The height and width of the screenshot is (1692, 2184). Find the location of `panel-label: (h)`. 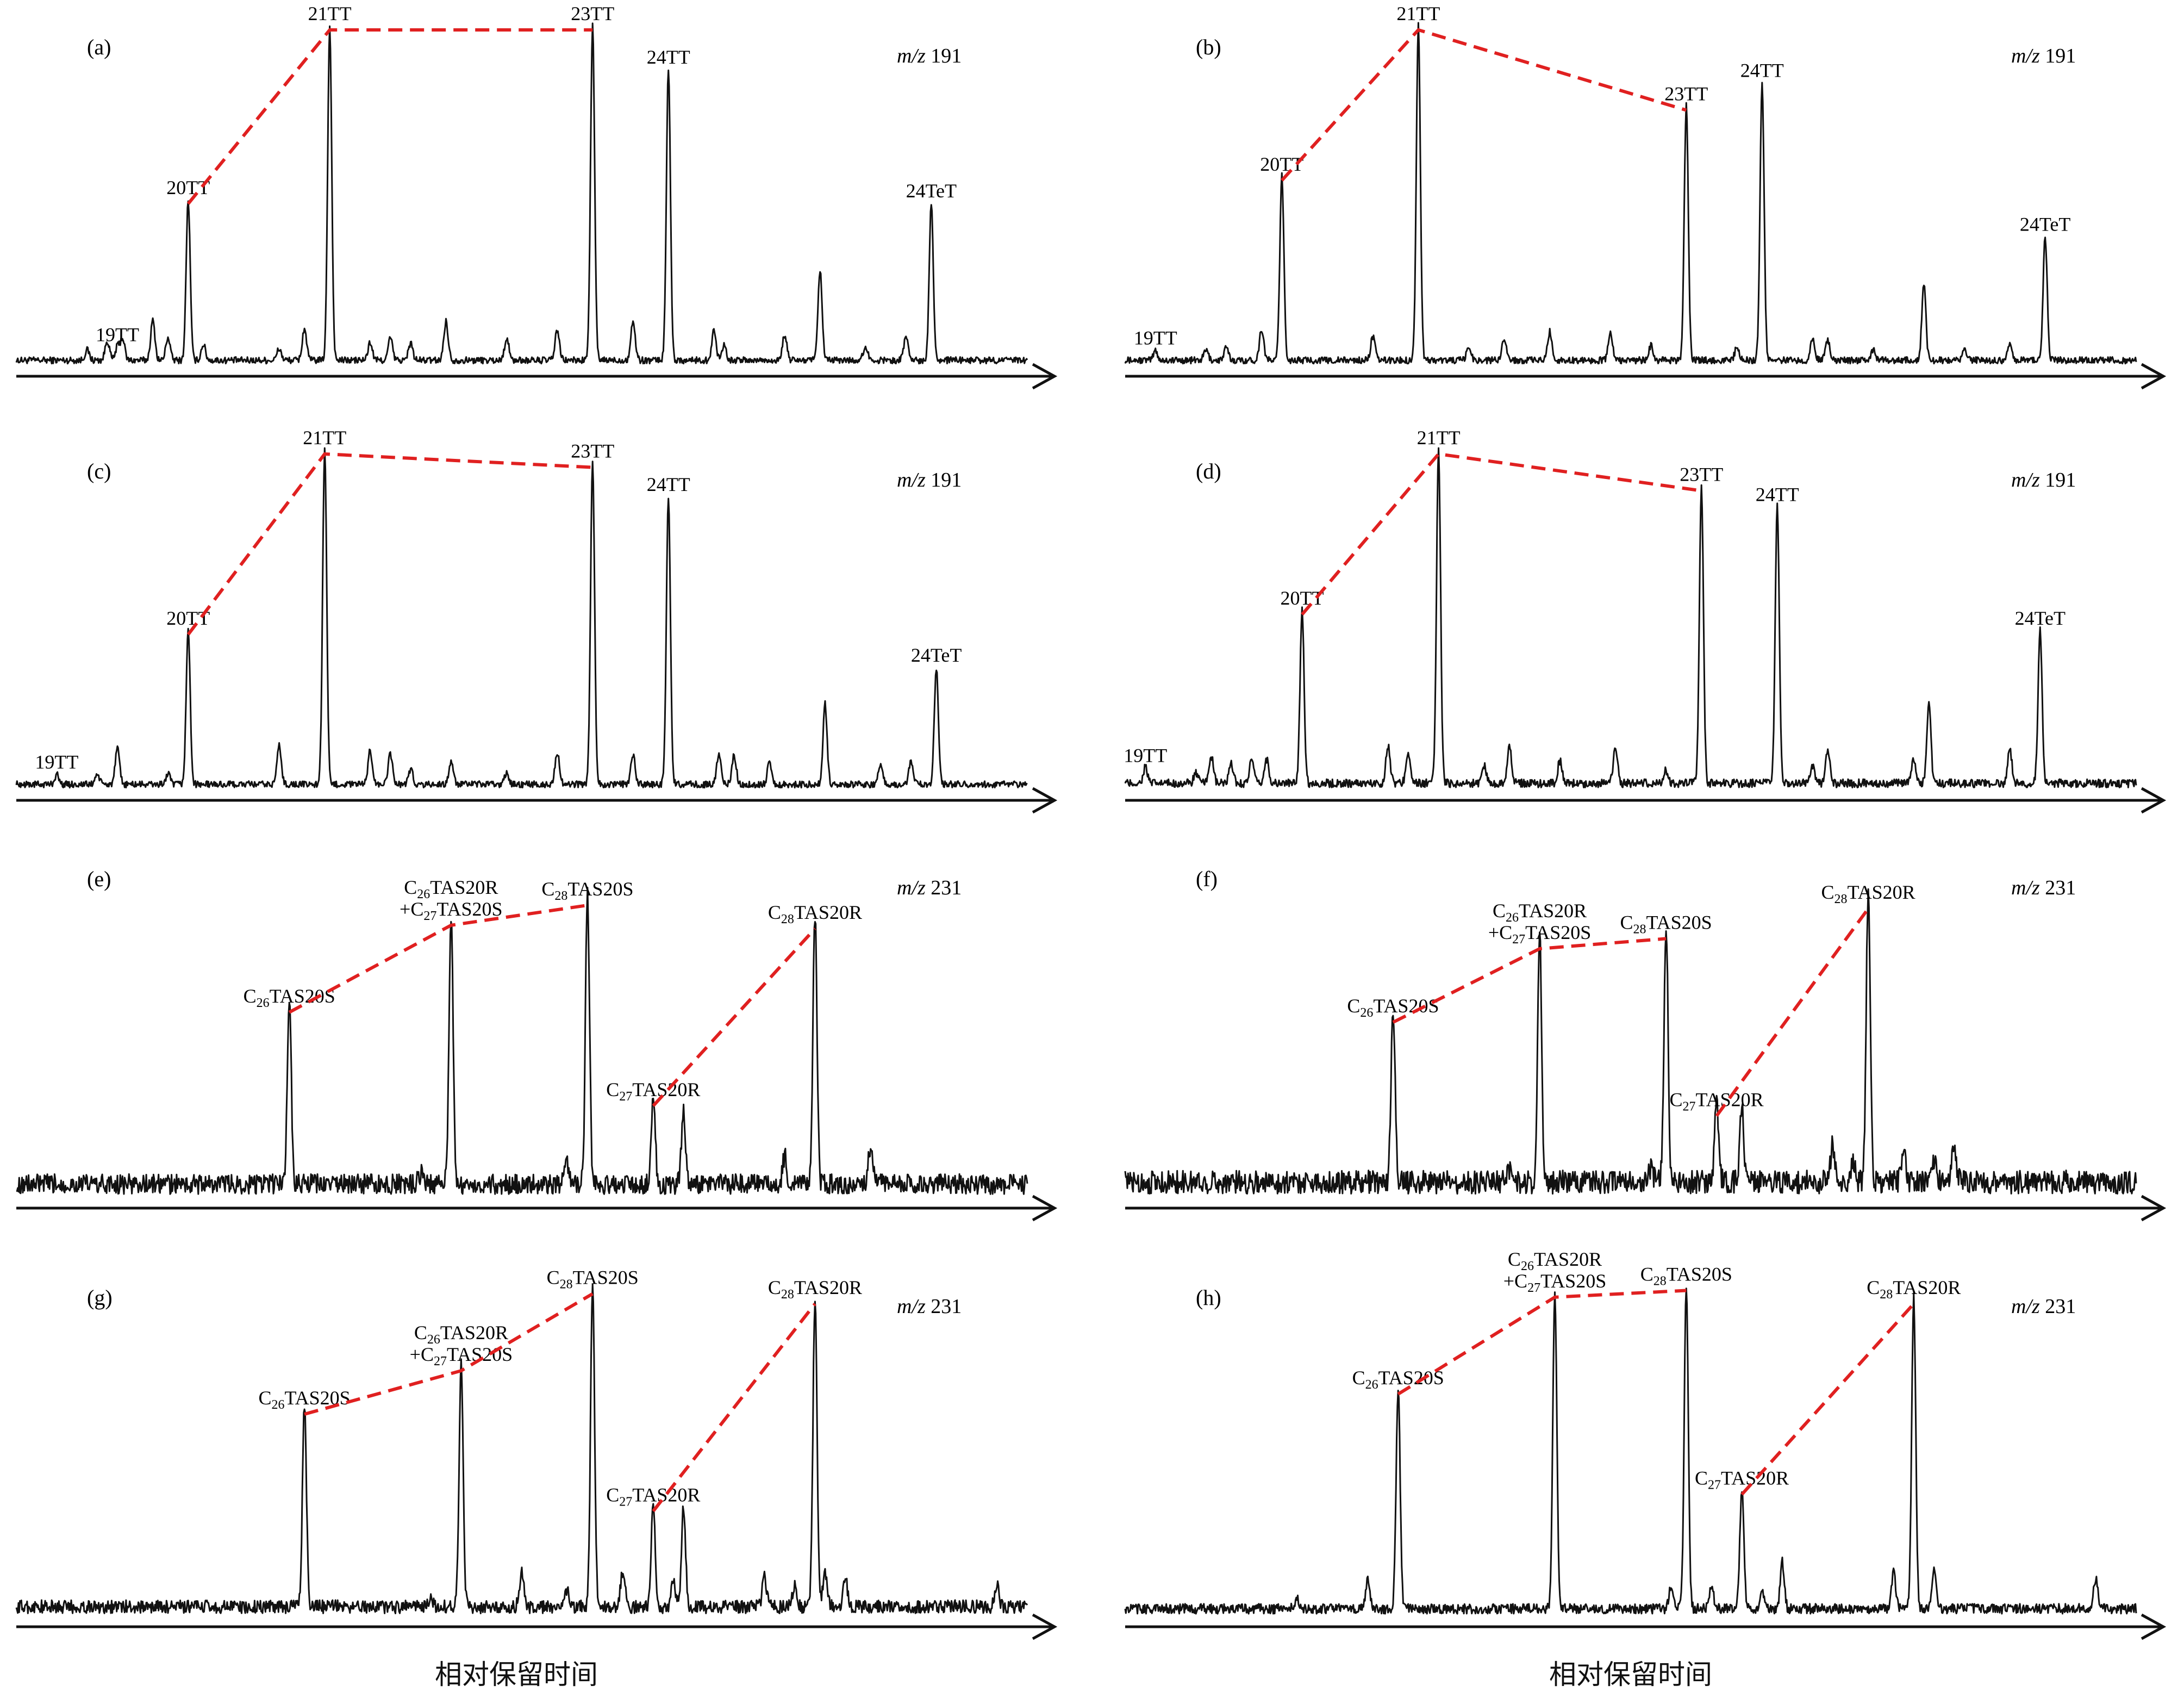

panel-label: (h) is located at coordinates (1208, 1297).